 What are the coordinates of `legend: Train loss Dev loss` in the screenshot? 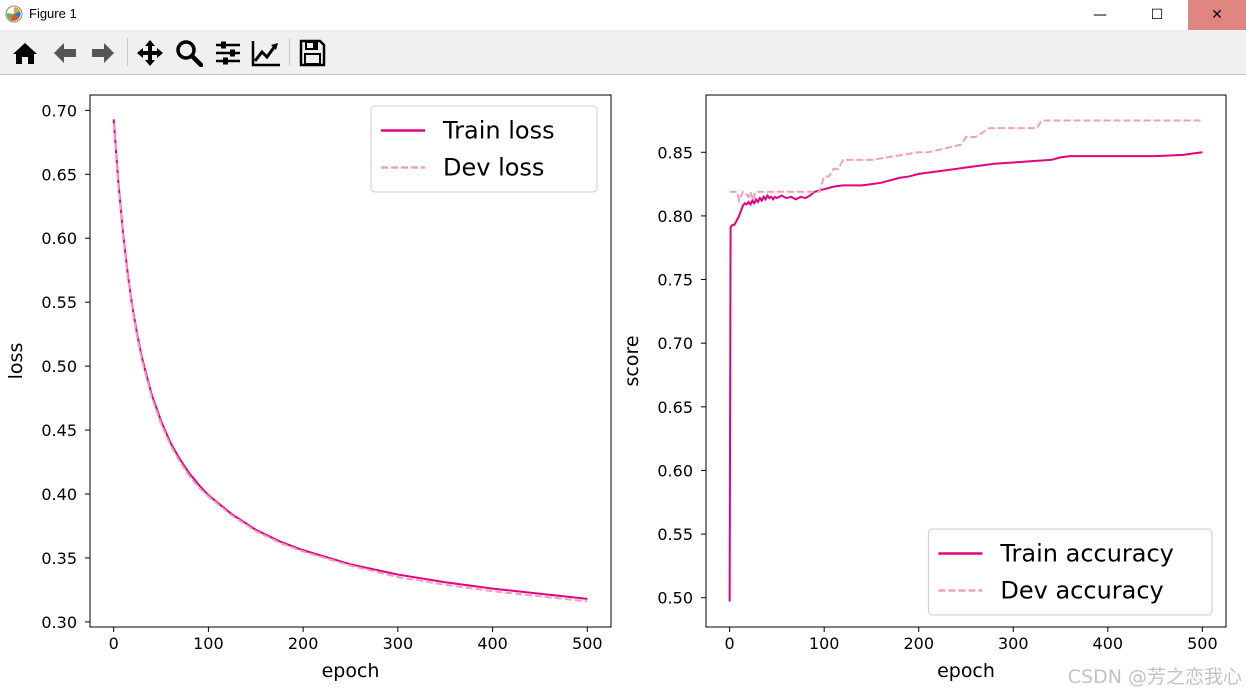 It's located at (484, 149).